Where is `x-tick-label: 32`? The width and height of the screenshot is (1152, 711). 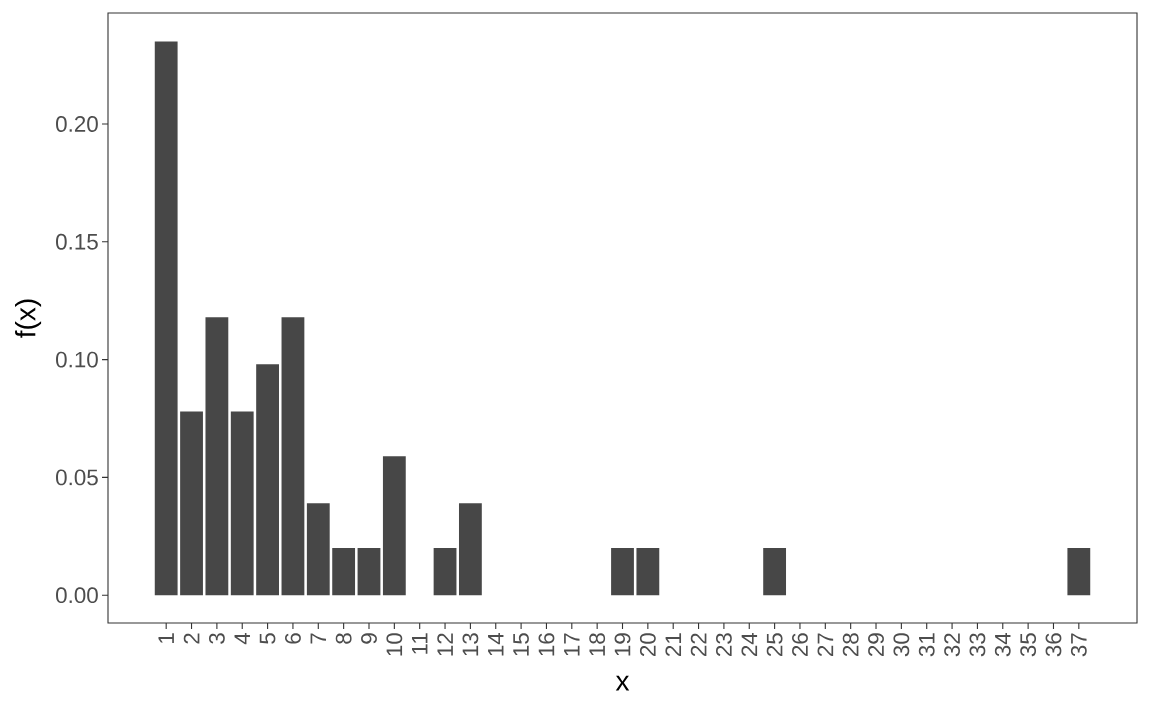 x-tick-label: 32 is located at coordinates (952, 645).